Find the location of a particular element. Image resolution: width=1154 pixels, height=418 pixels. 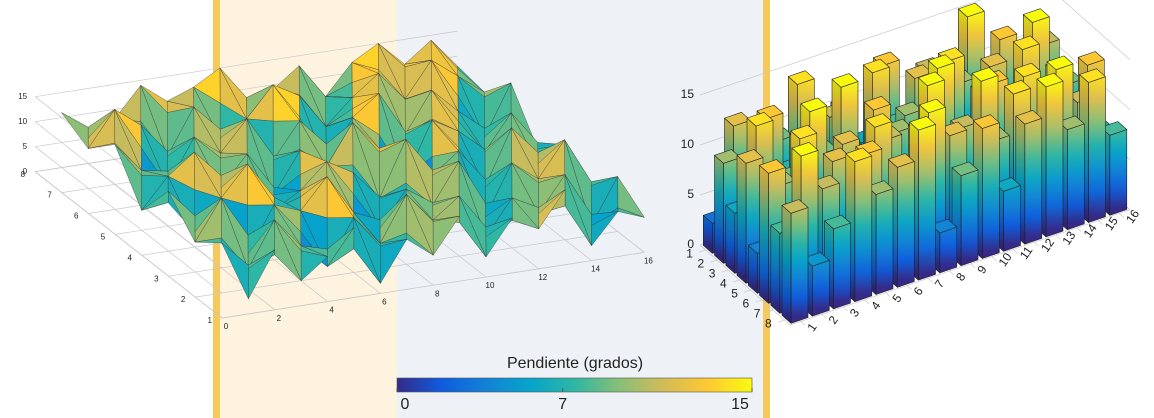

colorbar is located at coordinates (574, 385).